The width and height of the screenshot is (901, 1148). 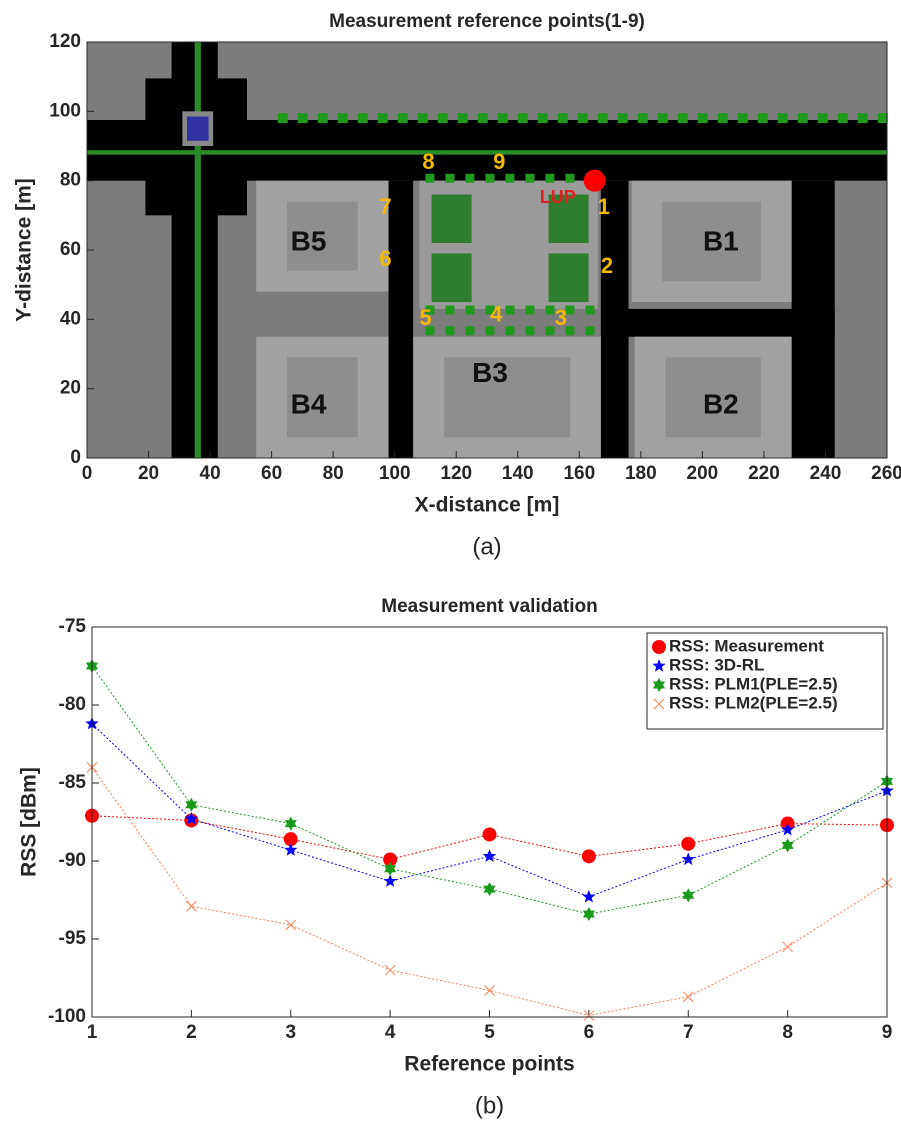 I want to click on green-area, so click(x=568, y=219).